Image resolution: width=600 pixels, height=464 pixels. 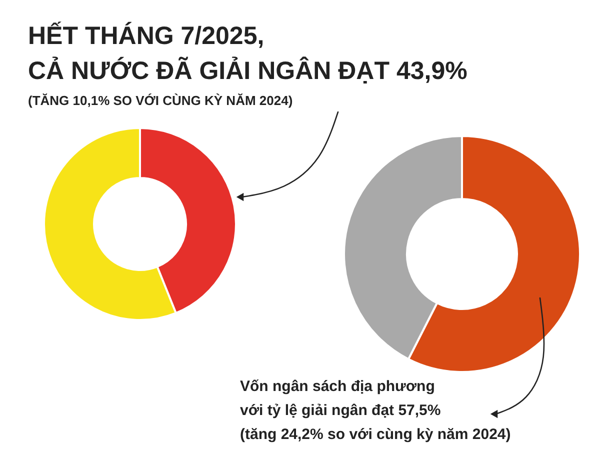 What do you see at coordinates (340, 410) in the screenshot?
I see `text: với tỷ lệ giải ngân đạt 57,5%` at bounding box center [340, 410].